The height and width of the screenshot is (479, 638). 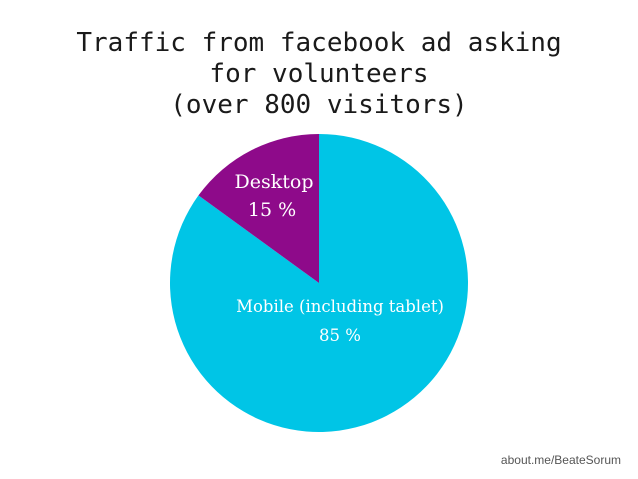 What do you see at coordinates (274, 182) in the screenshot?
I see `slice-label-desktop-name: Desktop` at bounding box center [274, 182].